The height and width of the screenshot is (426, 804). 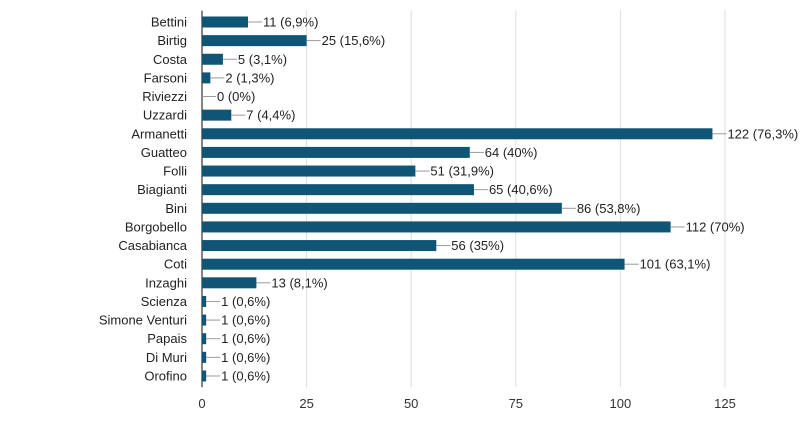 I want to click on data-label: 0 (0%), so click(x=236, y=96).